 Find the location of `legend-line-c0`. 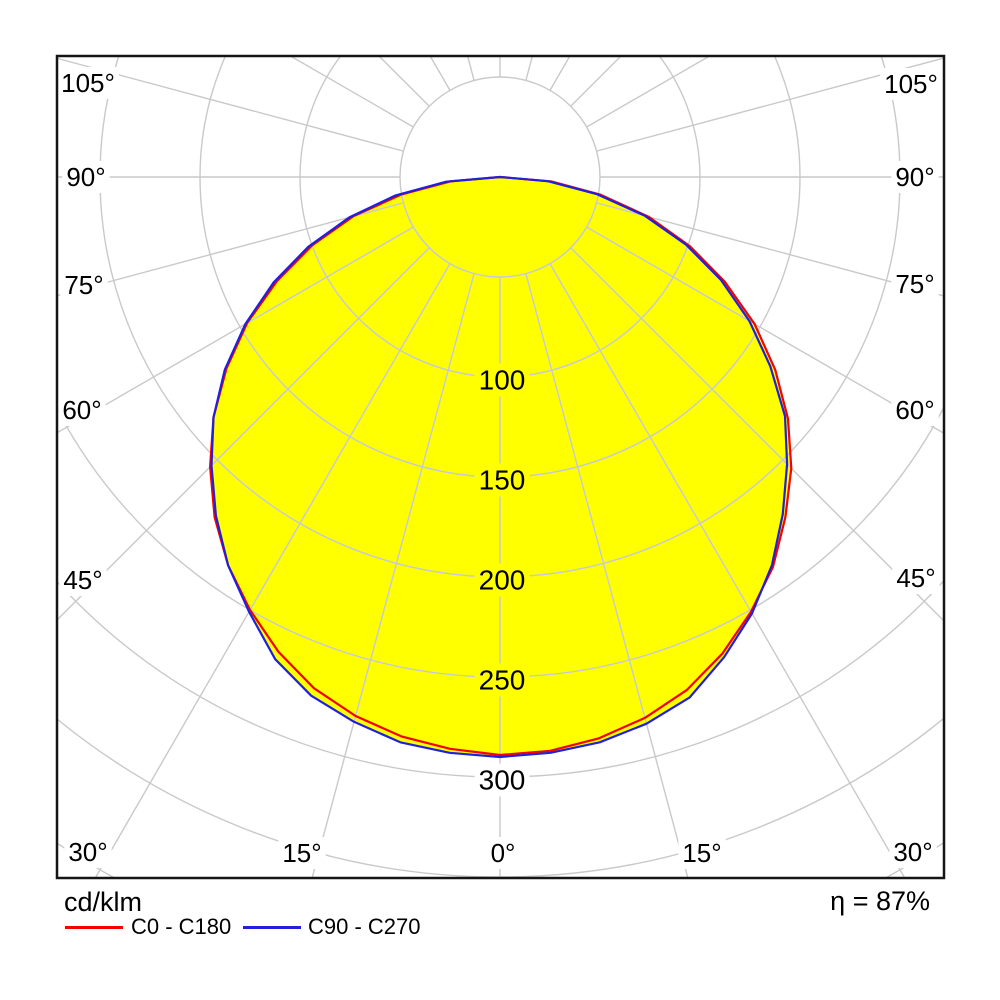

legend-line-c0 is located at coordinates (94, 927).